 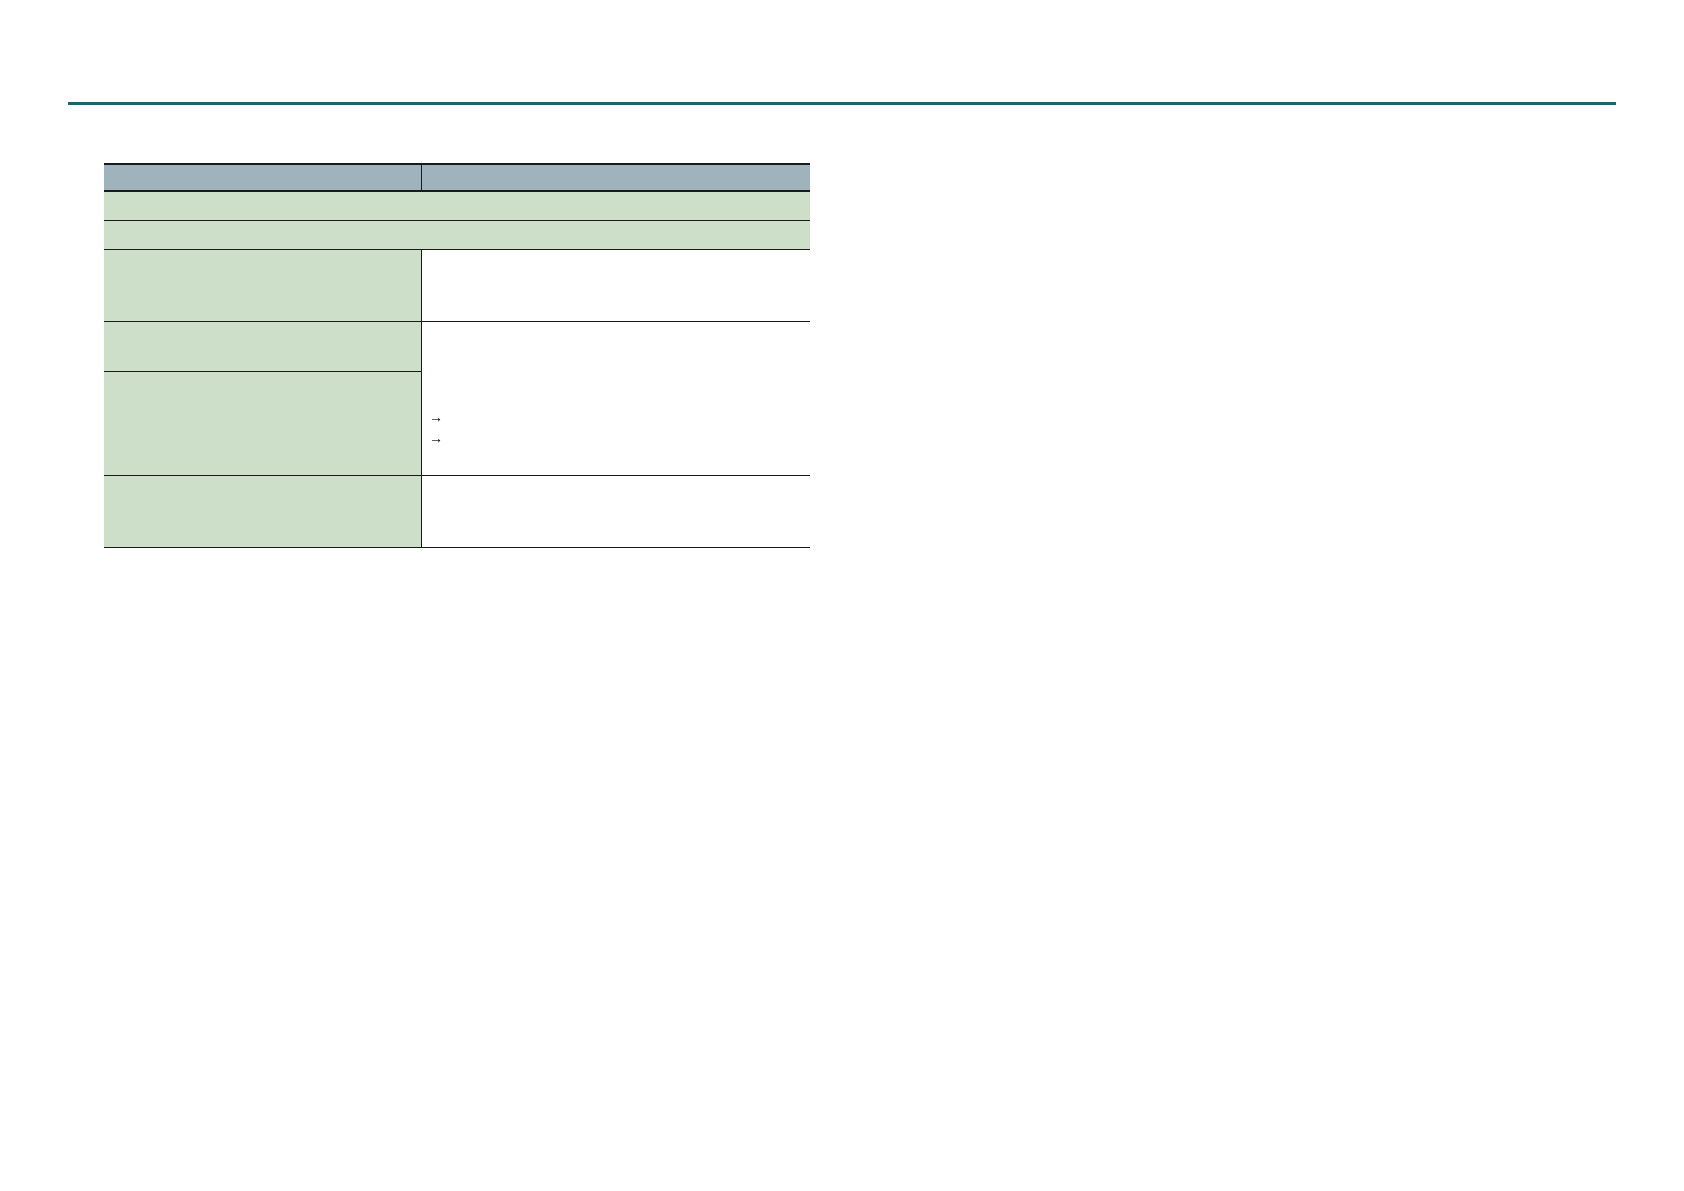 What do you see at coordinates (842, 103) in the screenshot?
I see `header-rule` at bounding box center [842, 103].